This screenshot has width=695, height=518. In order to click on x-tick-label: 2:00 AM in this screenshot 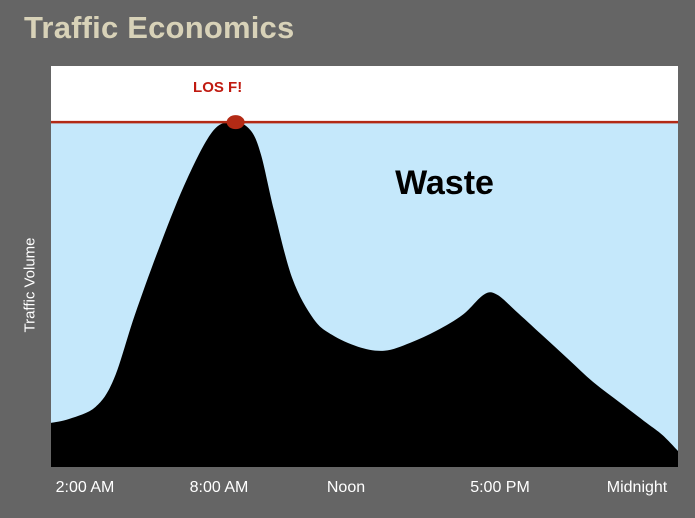, I will do `click(85, 487)`.